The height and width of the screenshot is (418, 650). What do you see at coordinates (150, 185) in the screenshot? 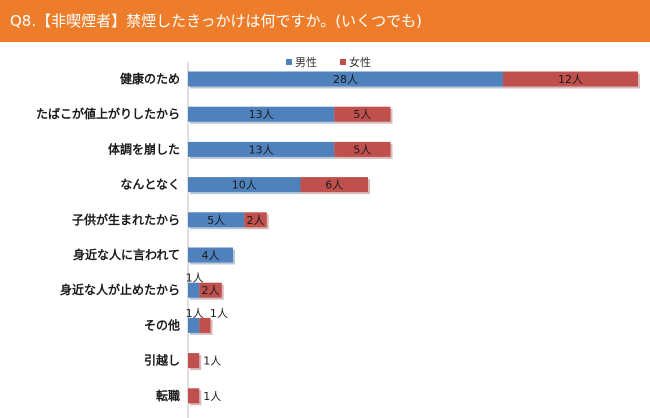
I see `category-label: なんとなく` at bounding box center [150, 185].